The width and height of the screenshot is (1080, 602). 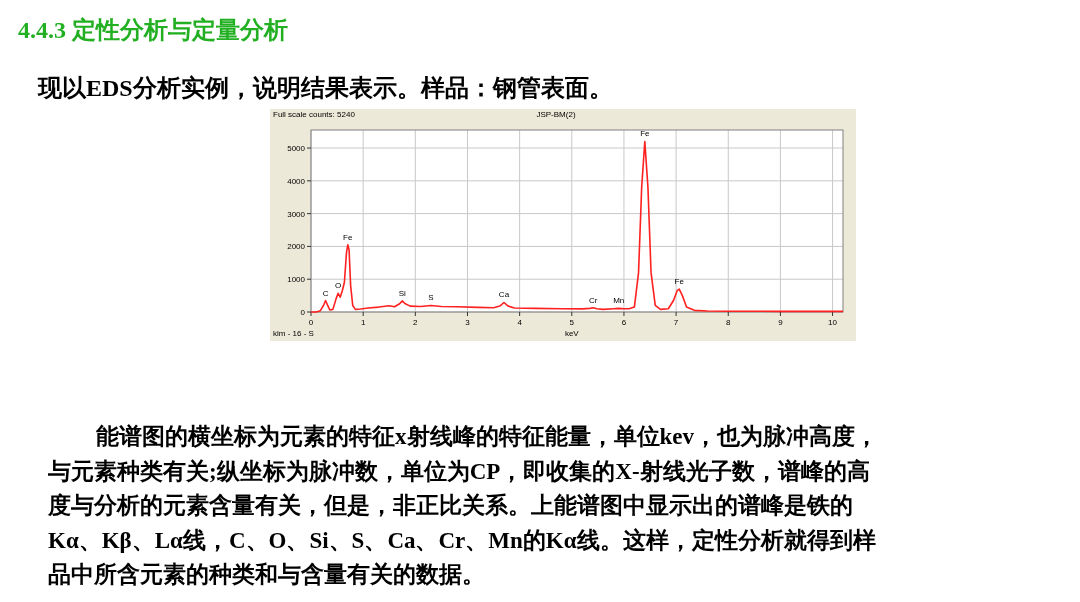 What do you see at coordinates (431, 298) in the screenshot?
I see `annotation: S` at bounding box center [431, 298].